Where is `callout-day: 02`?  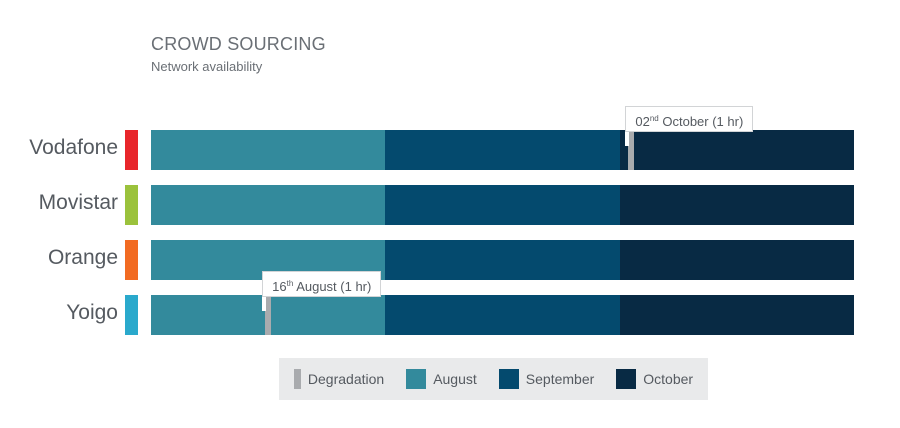
callout-day: 02 is located at coordinates (642, 121).